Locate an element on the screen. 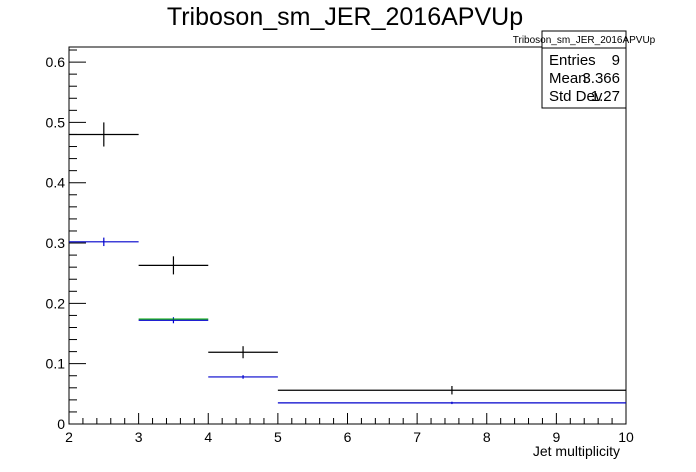  x-axis-label: Jet multiplicity is located at coordinates (576, 451).